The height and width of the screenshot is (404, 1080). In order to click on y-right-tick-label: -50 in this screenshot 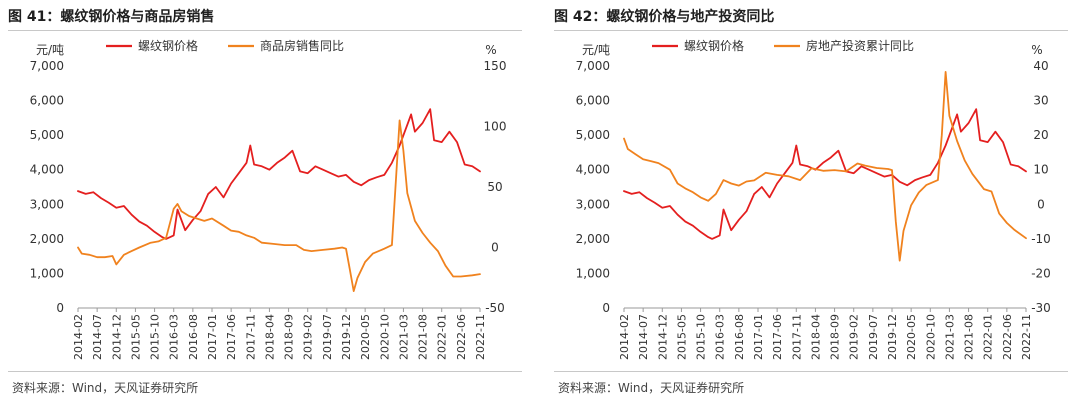, I will do `click(495, 308)`.